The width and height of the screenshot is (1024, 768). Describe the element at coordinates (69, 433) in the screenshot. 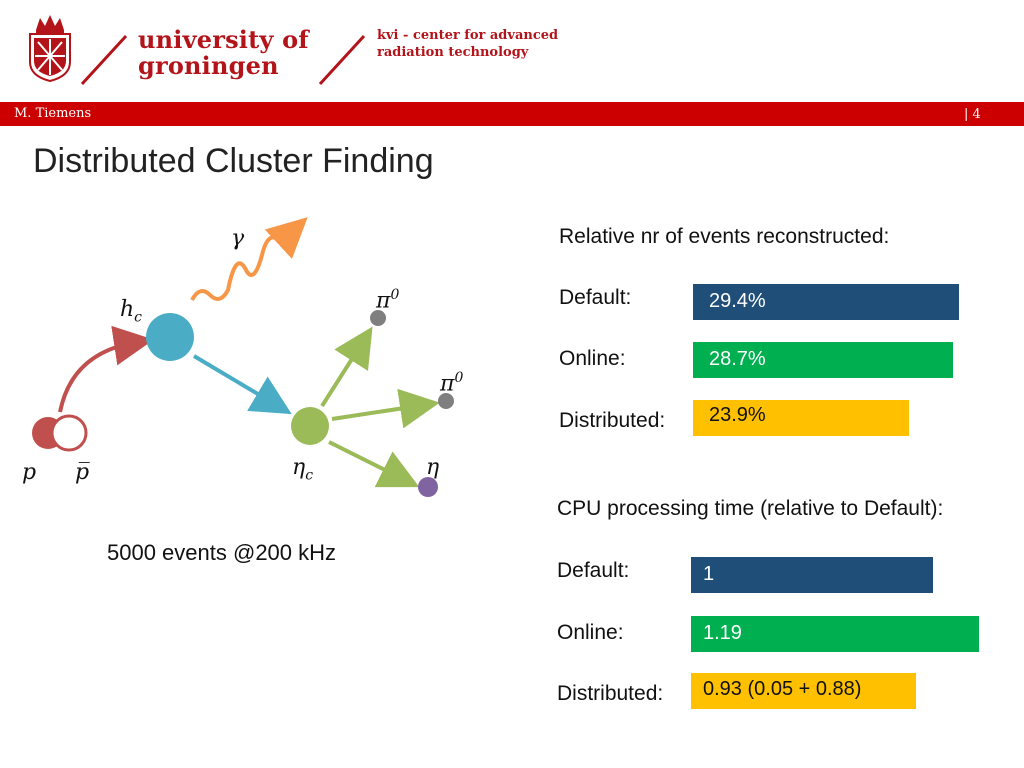

I see `antiproton-circle` at that location.